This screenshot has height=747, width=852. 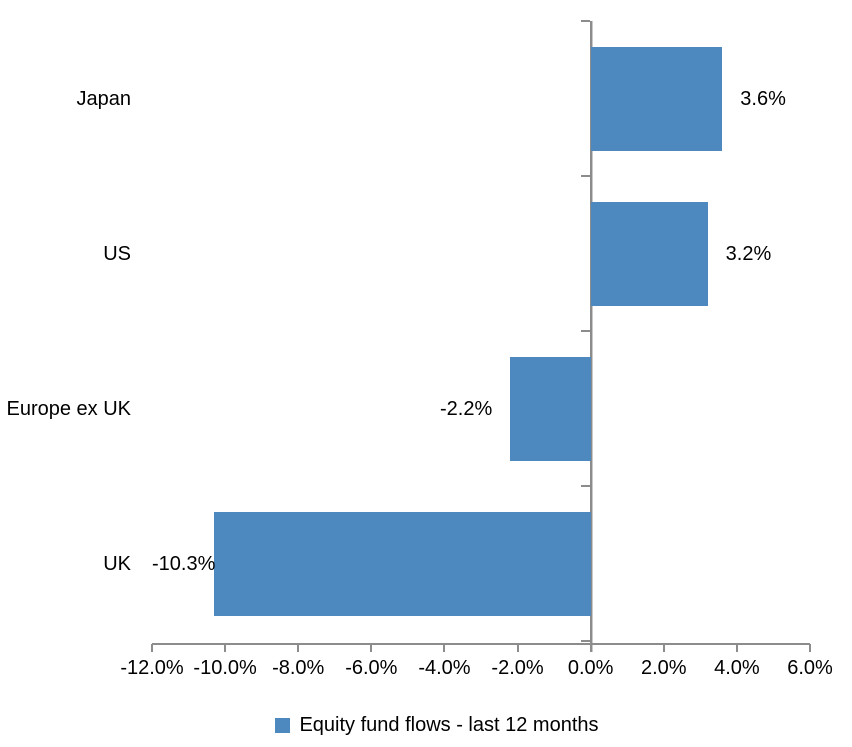 What do you see at coordinates (152, 668) in the screenshot?
I see `x-axis-tick-label: -12.0%` at bounding box center [152, 668].